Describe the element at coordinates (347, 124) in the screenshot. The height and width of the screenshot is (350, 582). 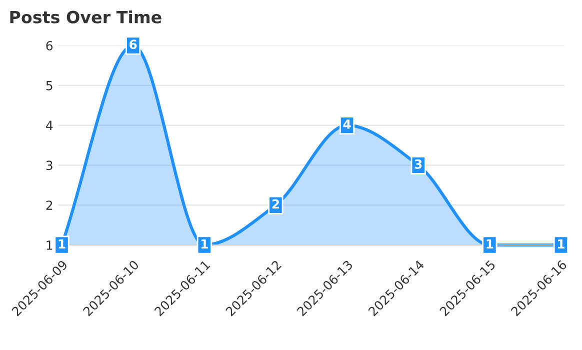
I see `data-label: 4` at that location.